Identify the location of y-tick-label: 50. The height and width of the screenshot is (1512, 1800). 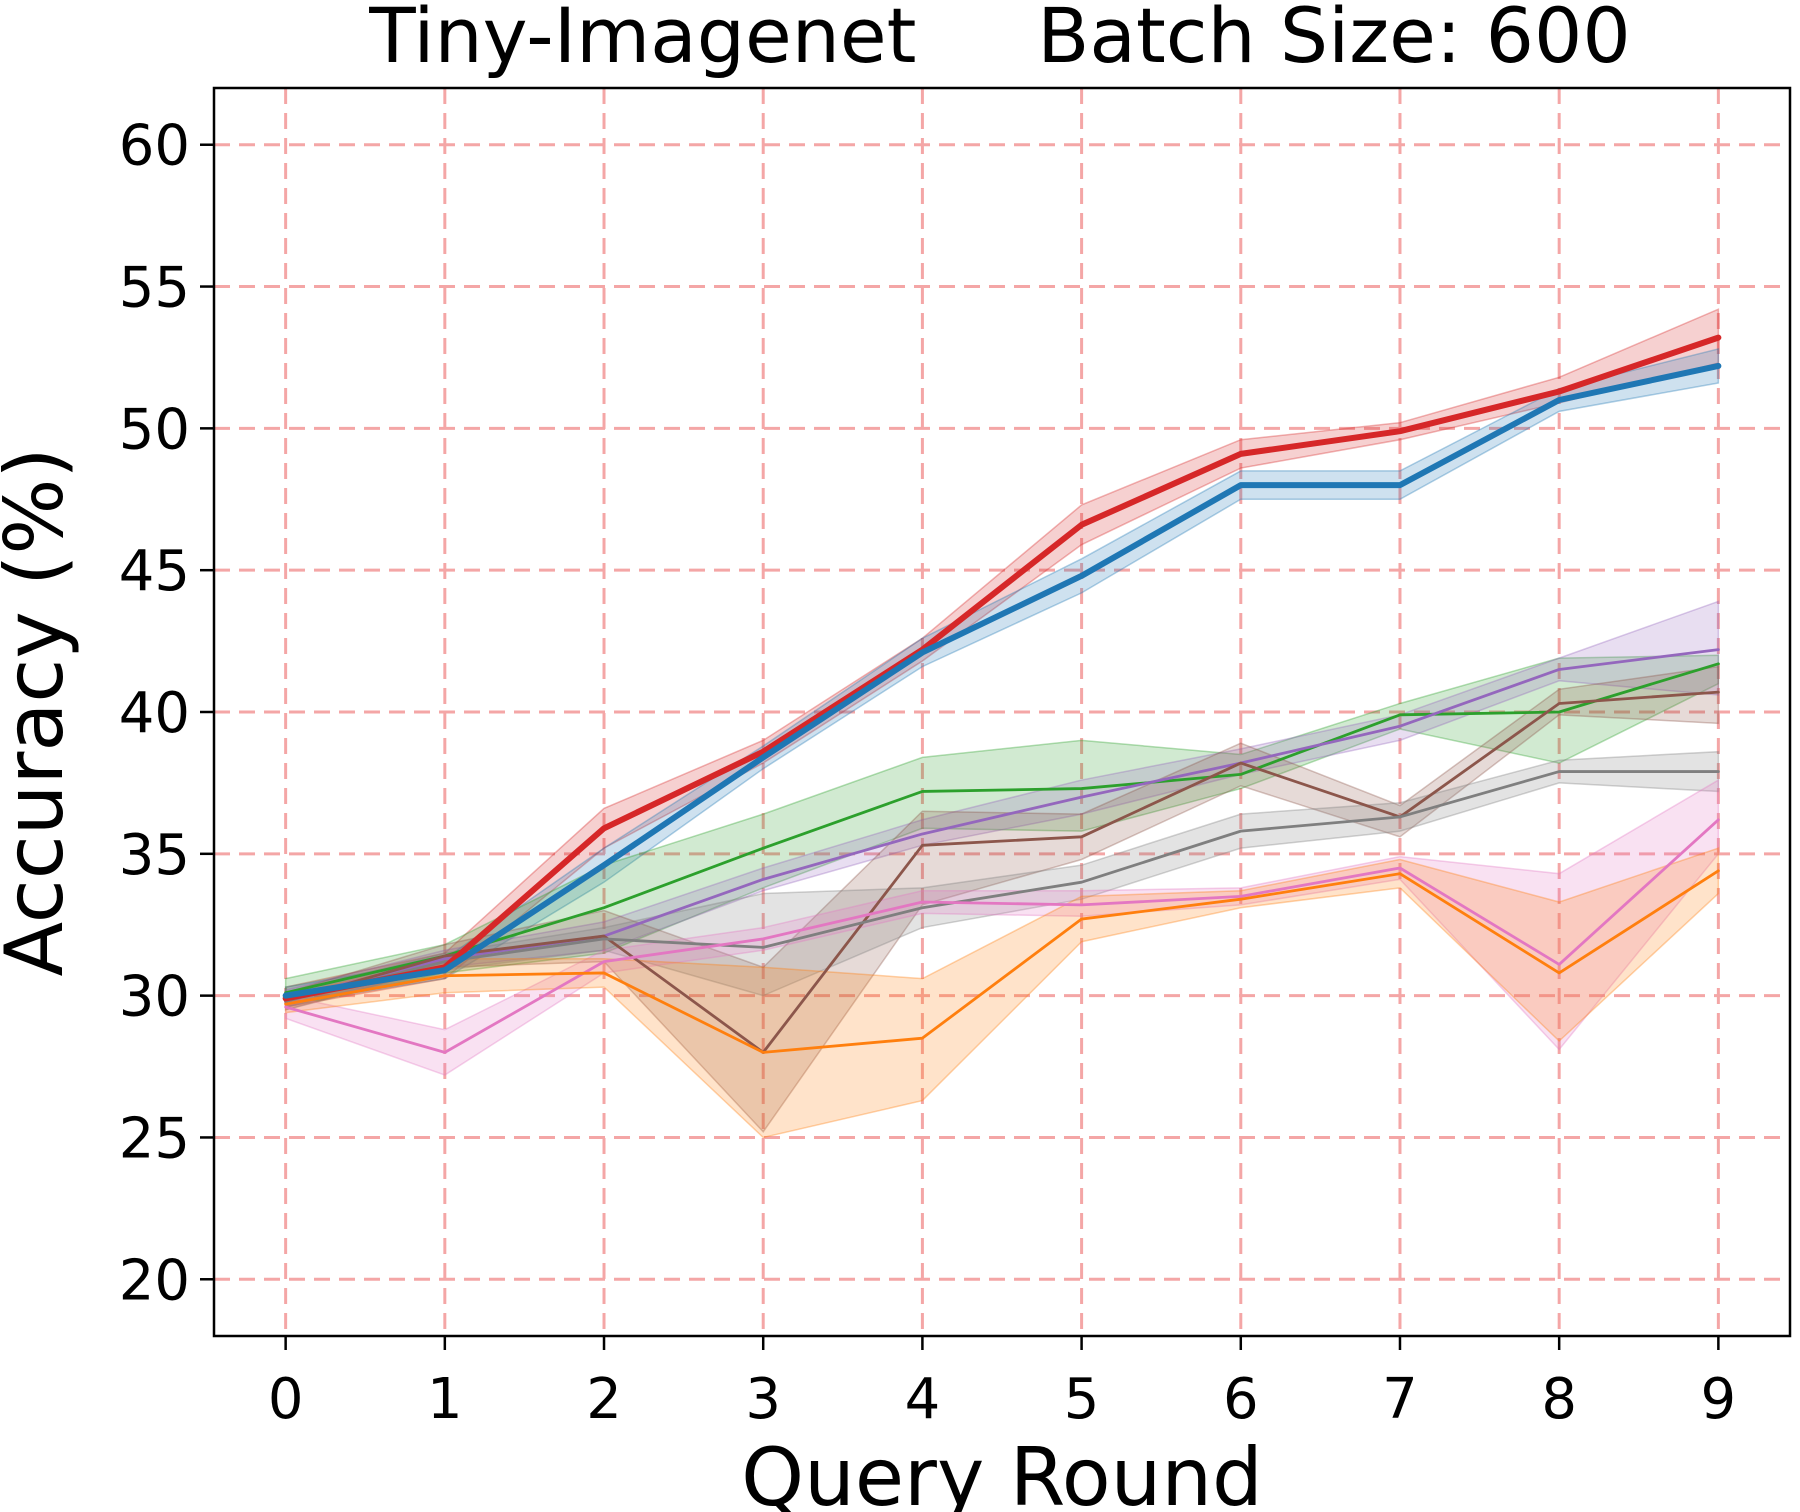
(154, 429).